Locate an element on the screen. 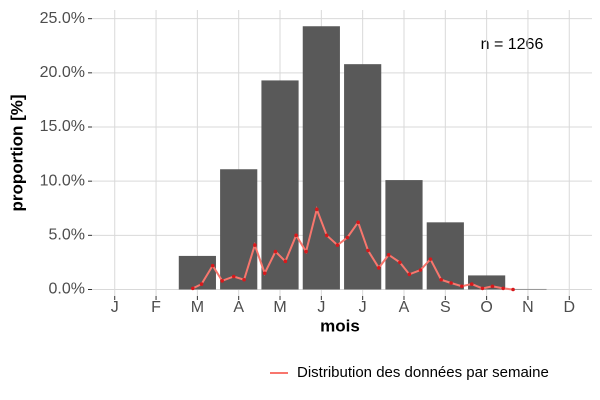 The width and height of the screenshot is (600, 400). line is located at coordinates (353, 248).